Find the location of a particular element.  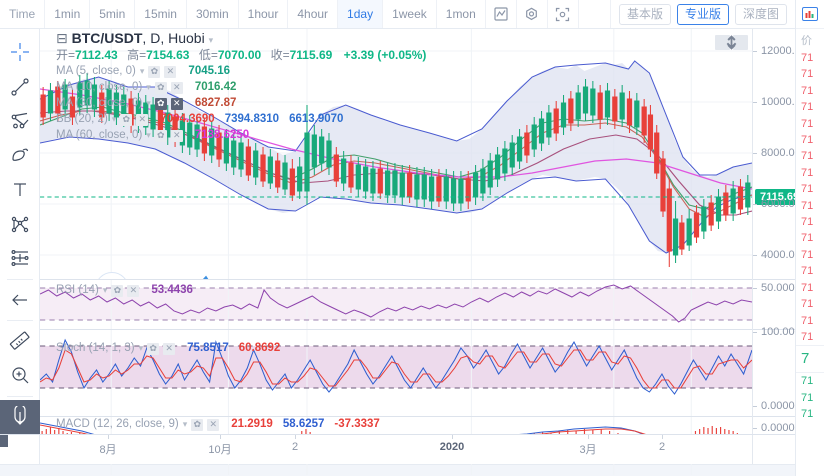

magnet-icon is located at coordinates (20, 416).